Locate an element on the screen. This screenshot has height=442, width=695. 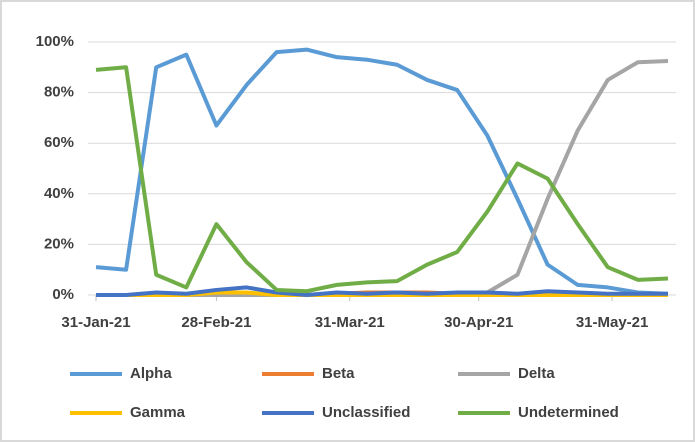
x-tick-label: 28-Feb-21 is located at coordinates (216, 322).